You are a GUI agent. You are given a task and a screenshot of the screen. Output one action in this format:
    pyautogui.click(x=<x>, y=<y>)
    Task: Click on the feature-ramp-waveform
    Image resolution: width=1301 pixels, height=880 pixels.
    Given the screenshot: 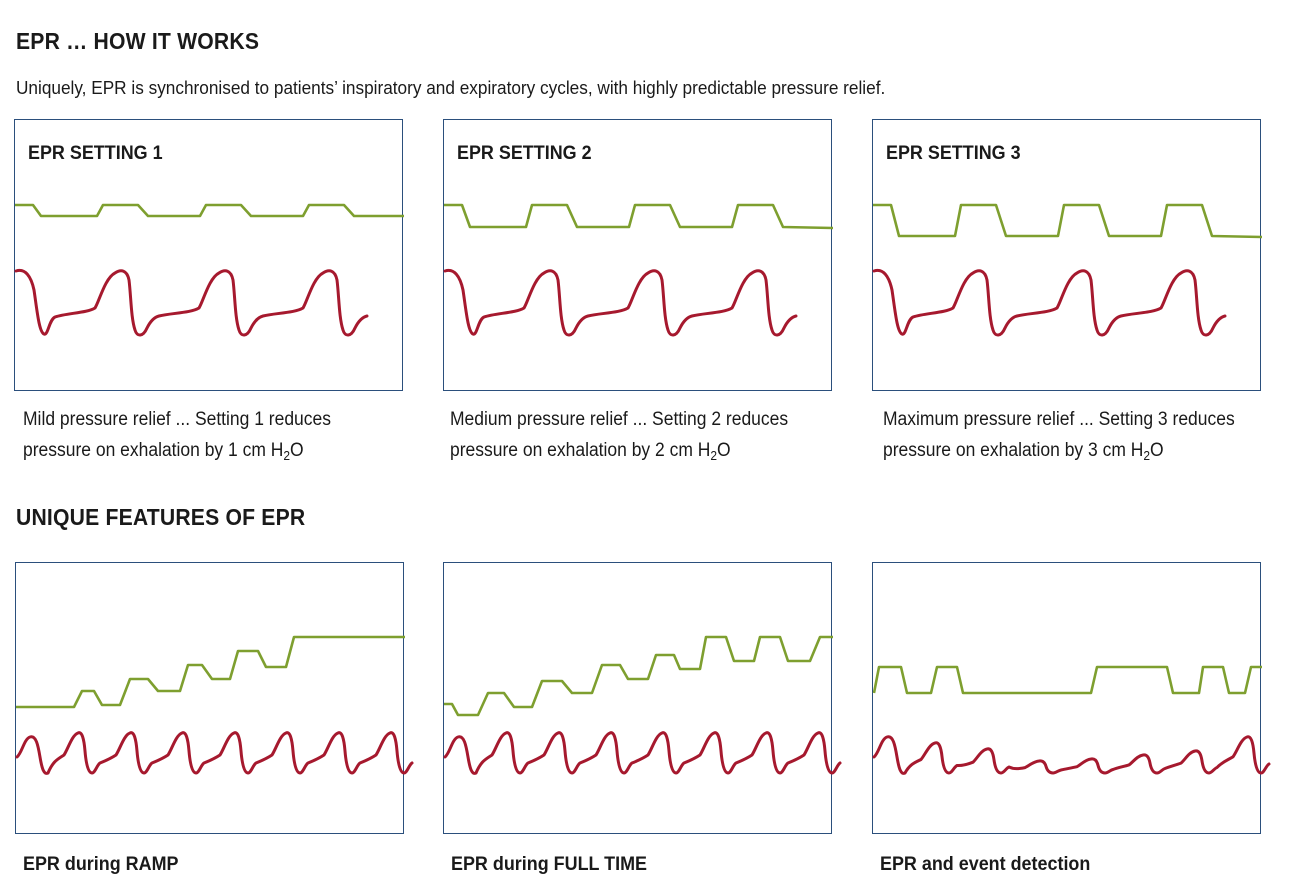 What is the action you would take?
    pyautogui.click(x=214, y=705)
    